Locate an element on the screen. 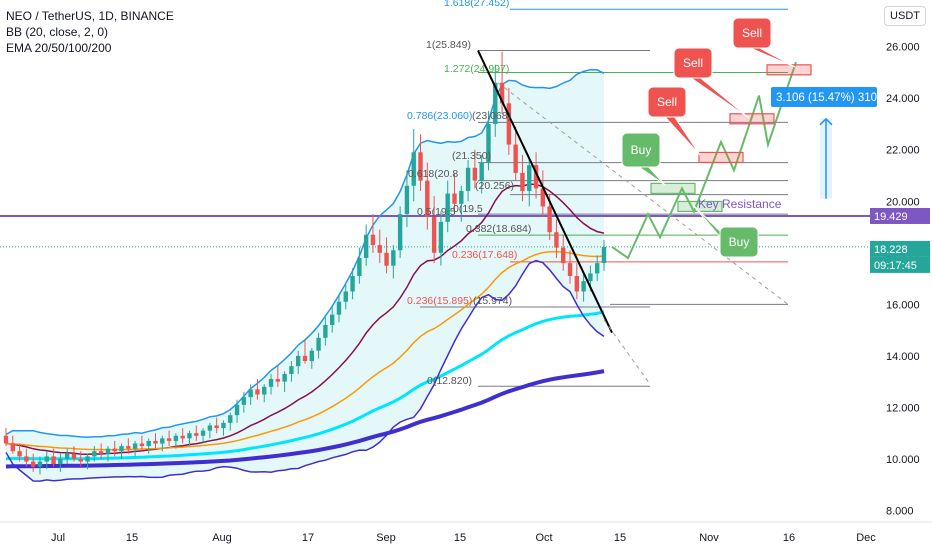 This screenshot has width=932, height=550. down-trendline is located at coordinates (545, 192).